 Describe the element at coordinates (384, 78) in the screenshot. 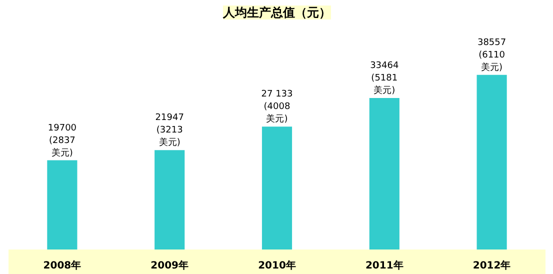

I see `data-label: 33464 (5181 美元)` at that location.